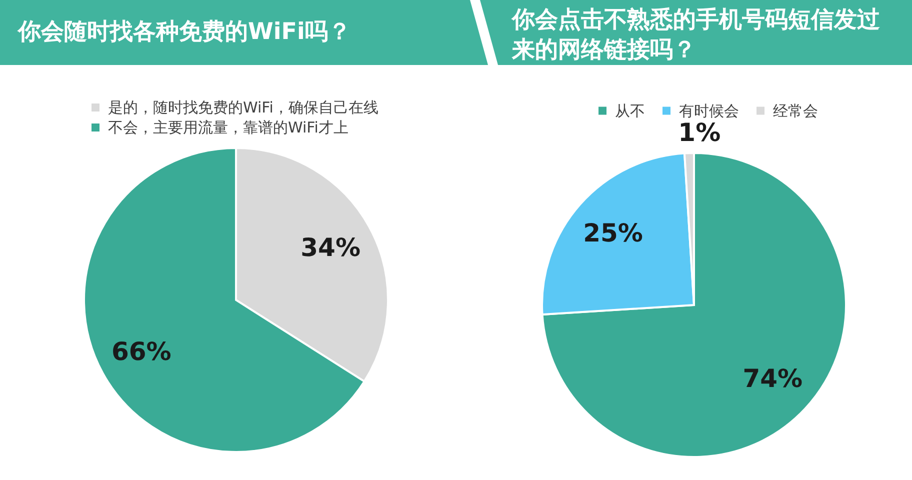 Image resolution: width=912 pixels, height=480 pixels. Describe the element at coordinates (630, 111) in the screenshot. I see `legend-label: 从不` at that location.